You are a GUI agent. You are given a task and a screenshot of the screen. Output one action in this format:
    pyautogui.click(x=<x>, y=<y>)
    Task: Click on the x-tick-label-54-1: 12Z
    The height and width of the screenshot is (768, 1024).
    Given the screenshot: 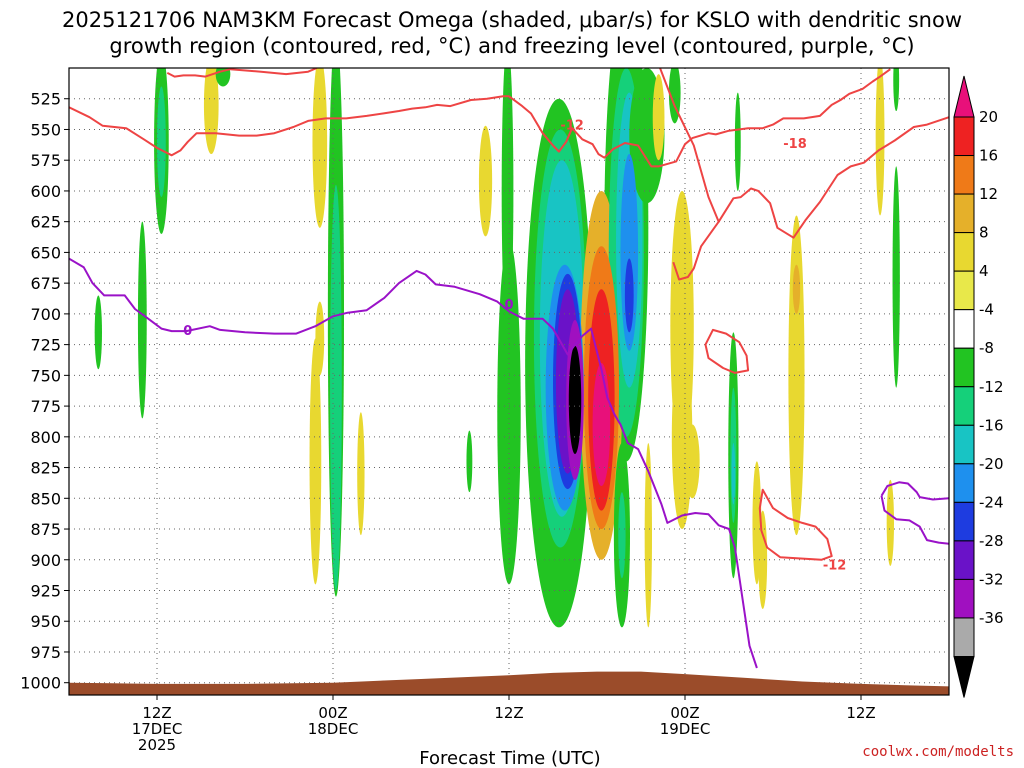 What is the action you would take?
    pyautogui.click(x=860, y=713)
    